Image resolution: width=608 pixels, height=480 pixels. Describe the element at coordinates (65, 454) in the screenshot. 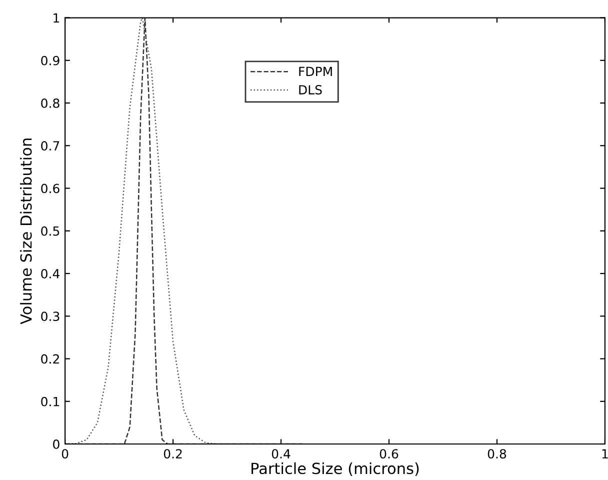

I see `x-tick-label: 0` at that location.